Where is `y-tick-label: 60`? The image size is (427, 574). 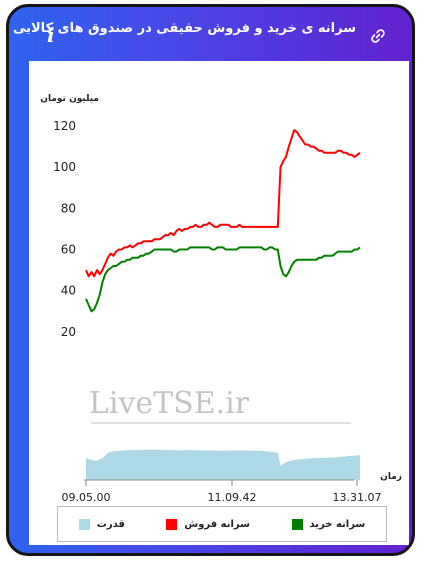 y-tick-label: 60 is located at coordinates (68, 250).